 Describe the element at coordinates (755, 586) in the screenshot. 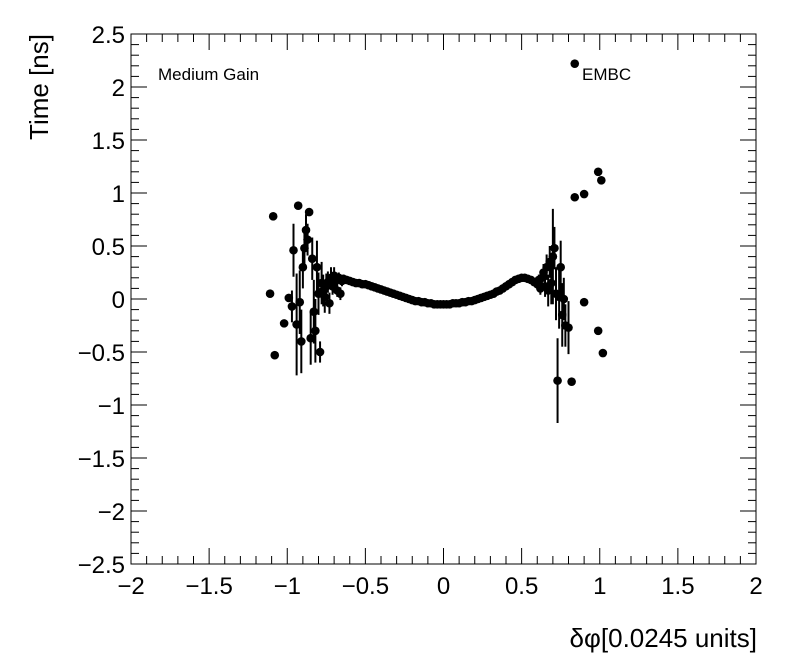

I see `x-tick-label: 2` at that location.